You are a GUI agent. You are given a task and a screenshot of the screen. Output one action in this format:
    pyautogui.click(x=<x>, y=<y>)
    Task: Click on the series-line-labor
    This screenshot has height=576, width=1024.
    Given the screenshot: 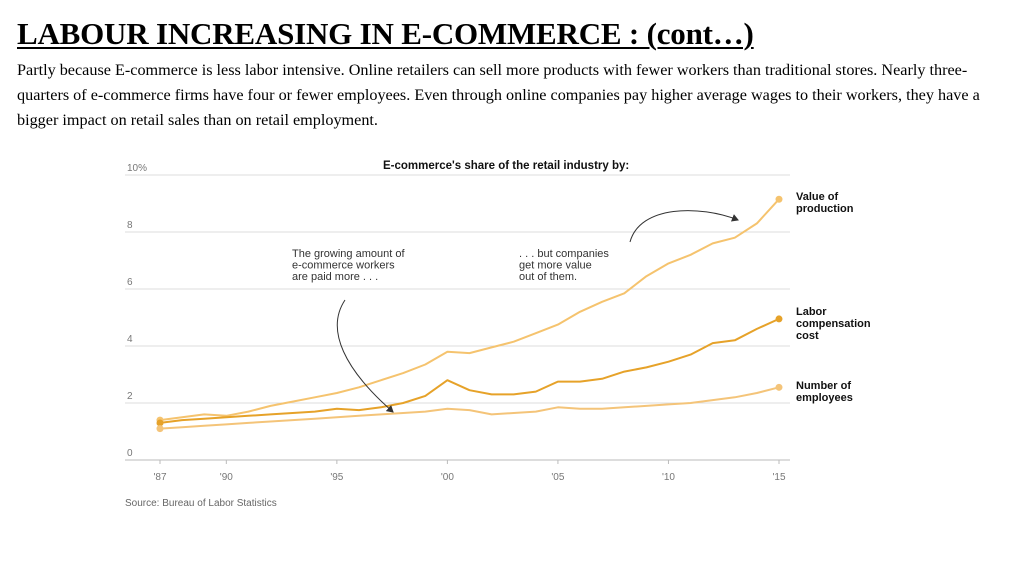 What is the action you would take?
    pyautogui.click(x=469, y=370)
    